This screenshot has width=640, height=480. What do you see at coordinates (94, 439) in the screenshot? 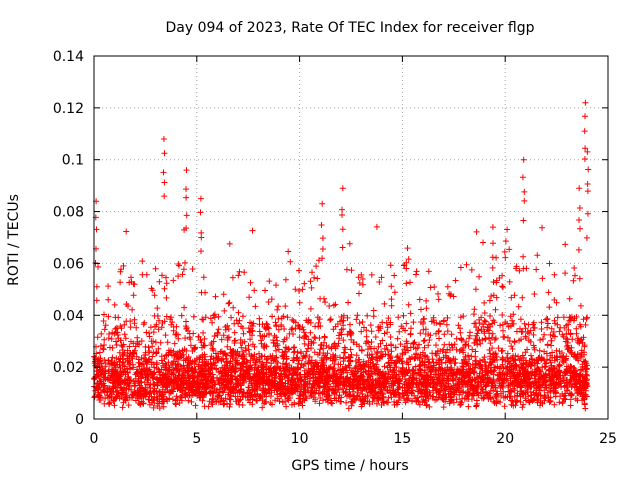
I see `x-tick-label: 0` at bounding box center [94, 439].